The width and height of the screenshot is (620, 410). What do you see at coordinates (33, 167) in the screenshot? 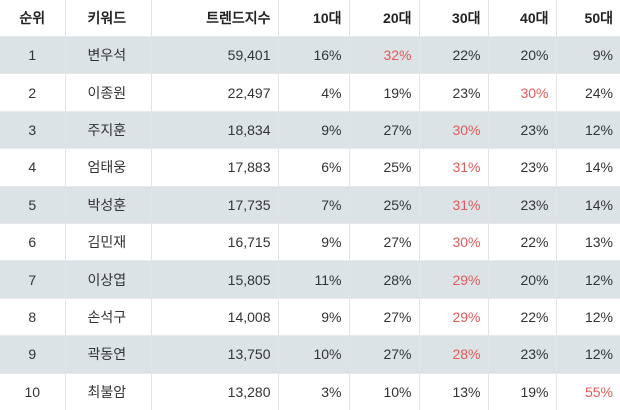
I see `rank-cell: 4` at bounding box center [33, 167].